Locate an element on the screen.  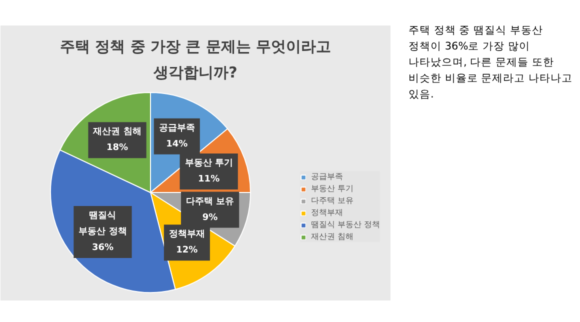
chart-title: 주택 정책 중 가장 큰 문제는 무엇이라고 생각합니까? is located at coordinates (196, 60).